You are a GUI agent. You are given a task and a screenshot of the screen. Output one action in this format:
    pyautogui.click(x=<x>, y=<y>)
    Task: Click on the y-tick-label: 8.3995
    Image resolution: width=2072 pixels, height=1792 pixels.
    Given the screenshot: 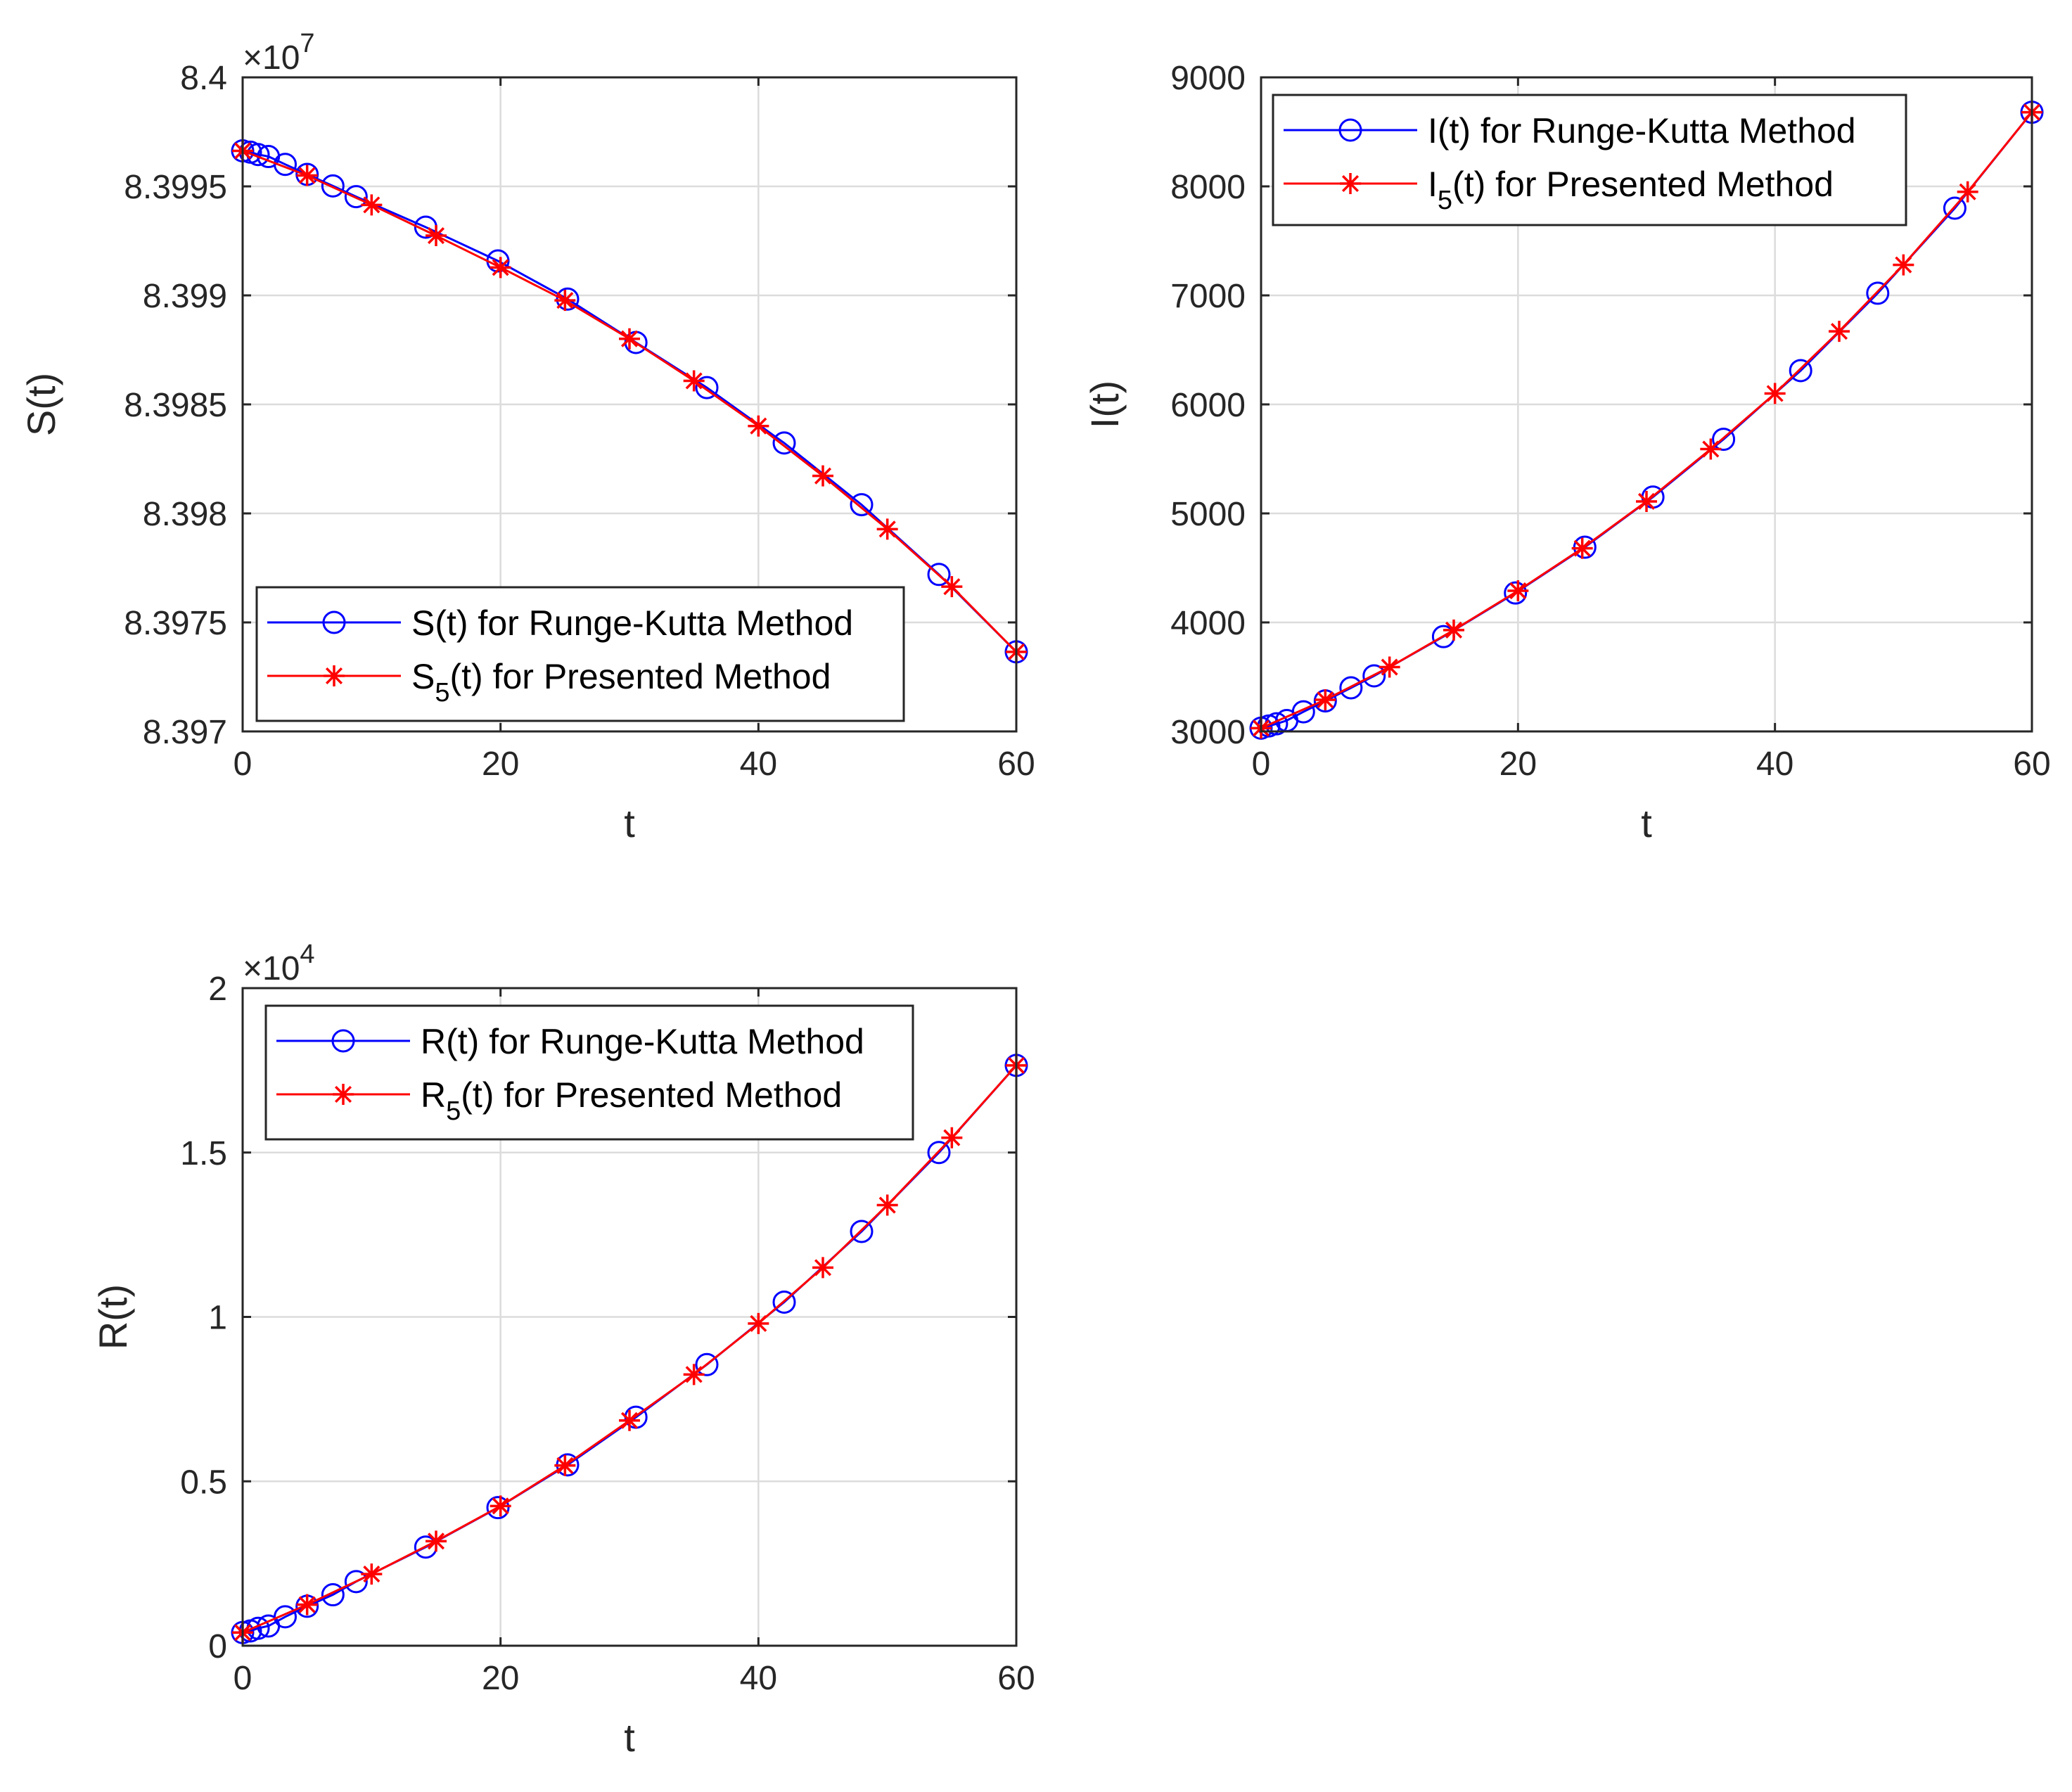 What is the action you would take?
    pyautogui.click(x=175, y=188)
    